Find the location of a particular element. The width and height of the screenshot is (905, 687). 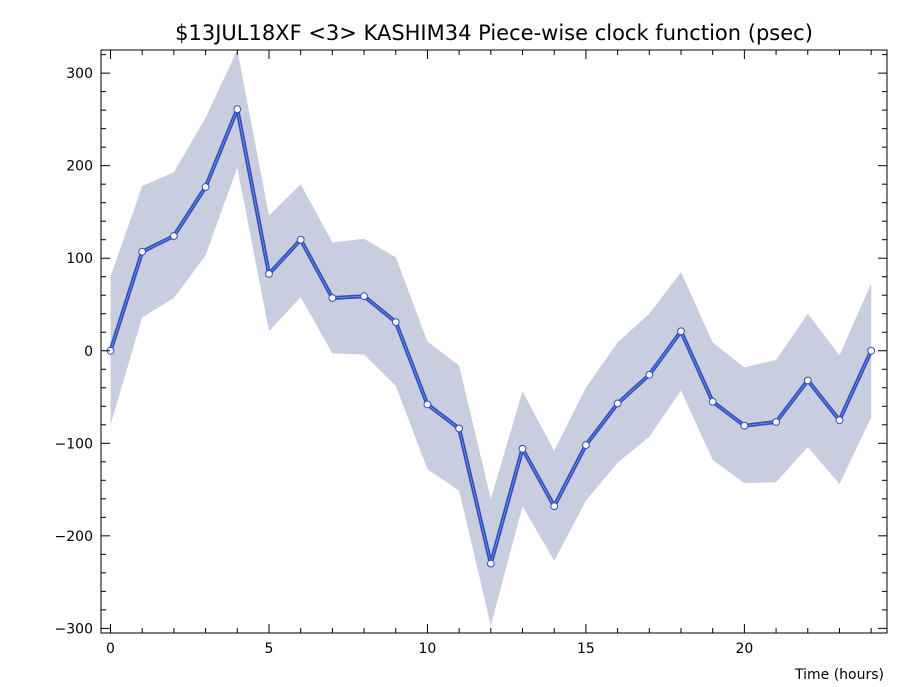

x-axis-label: Time (hours) is located at coordinates (839, 675).